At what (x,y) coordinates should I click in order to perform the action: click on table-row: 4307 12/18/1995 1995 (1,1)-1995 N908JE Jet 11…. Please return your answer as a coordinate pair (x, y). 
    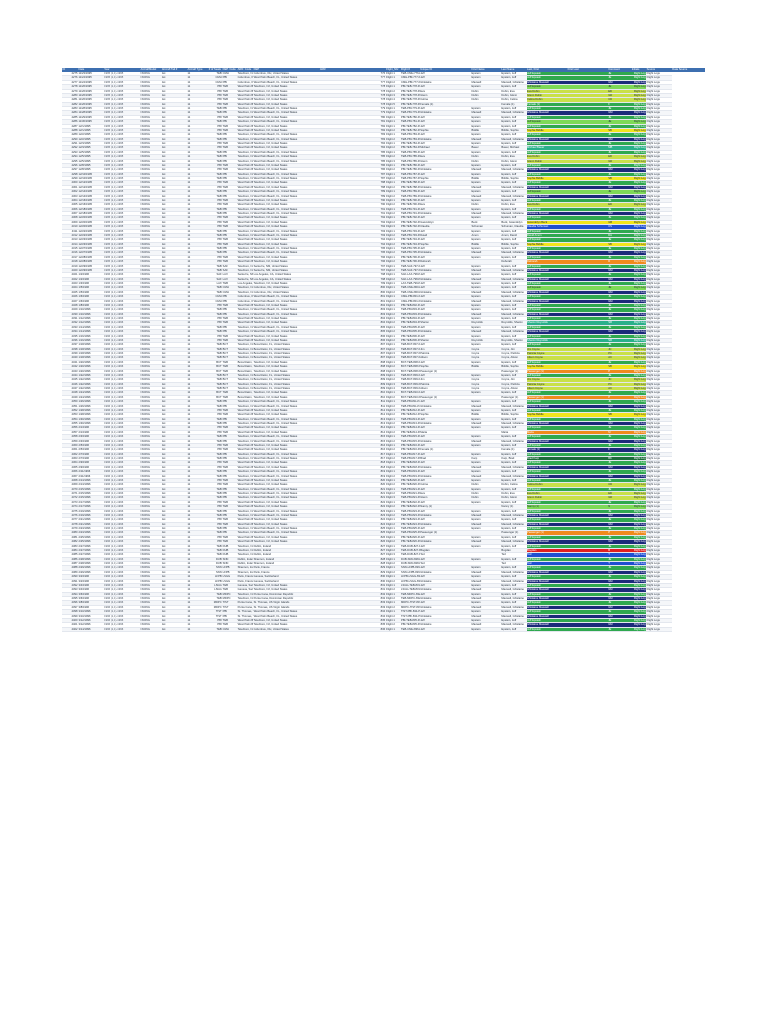
    Looking at the image, I should click on (383, 214).